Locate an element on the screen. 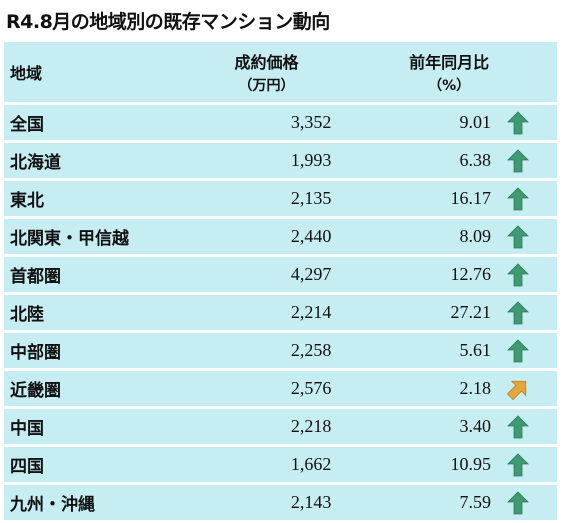 This screenshot has height=523, width=563. price-cell: 2,135 is located at coordinates (266, 198).